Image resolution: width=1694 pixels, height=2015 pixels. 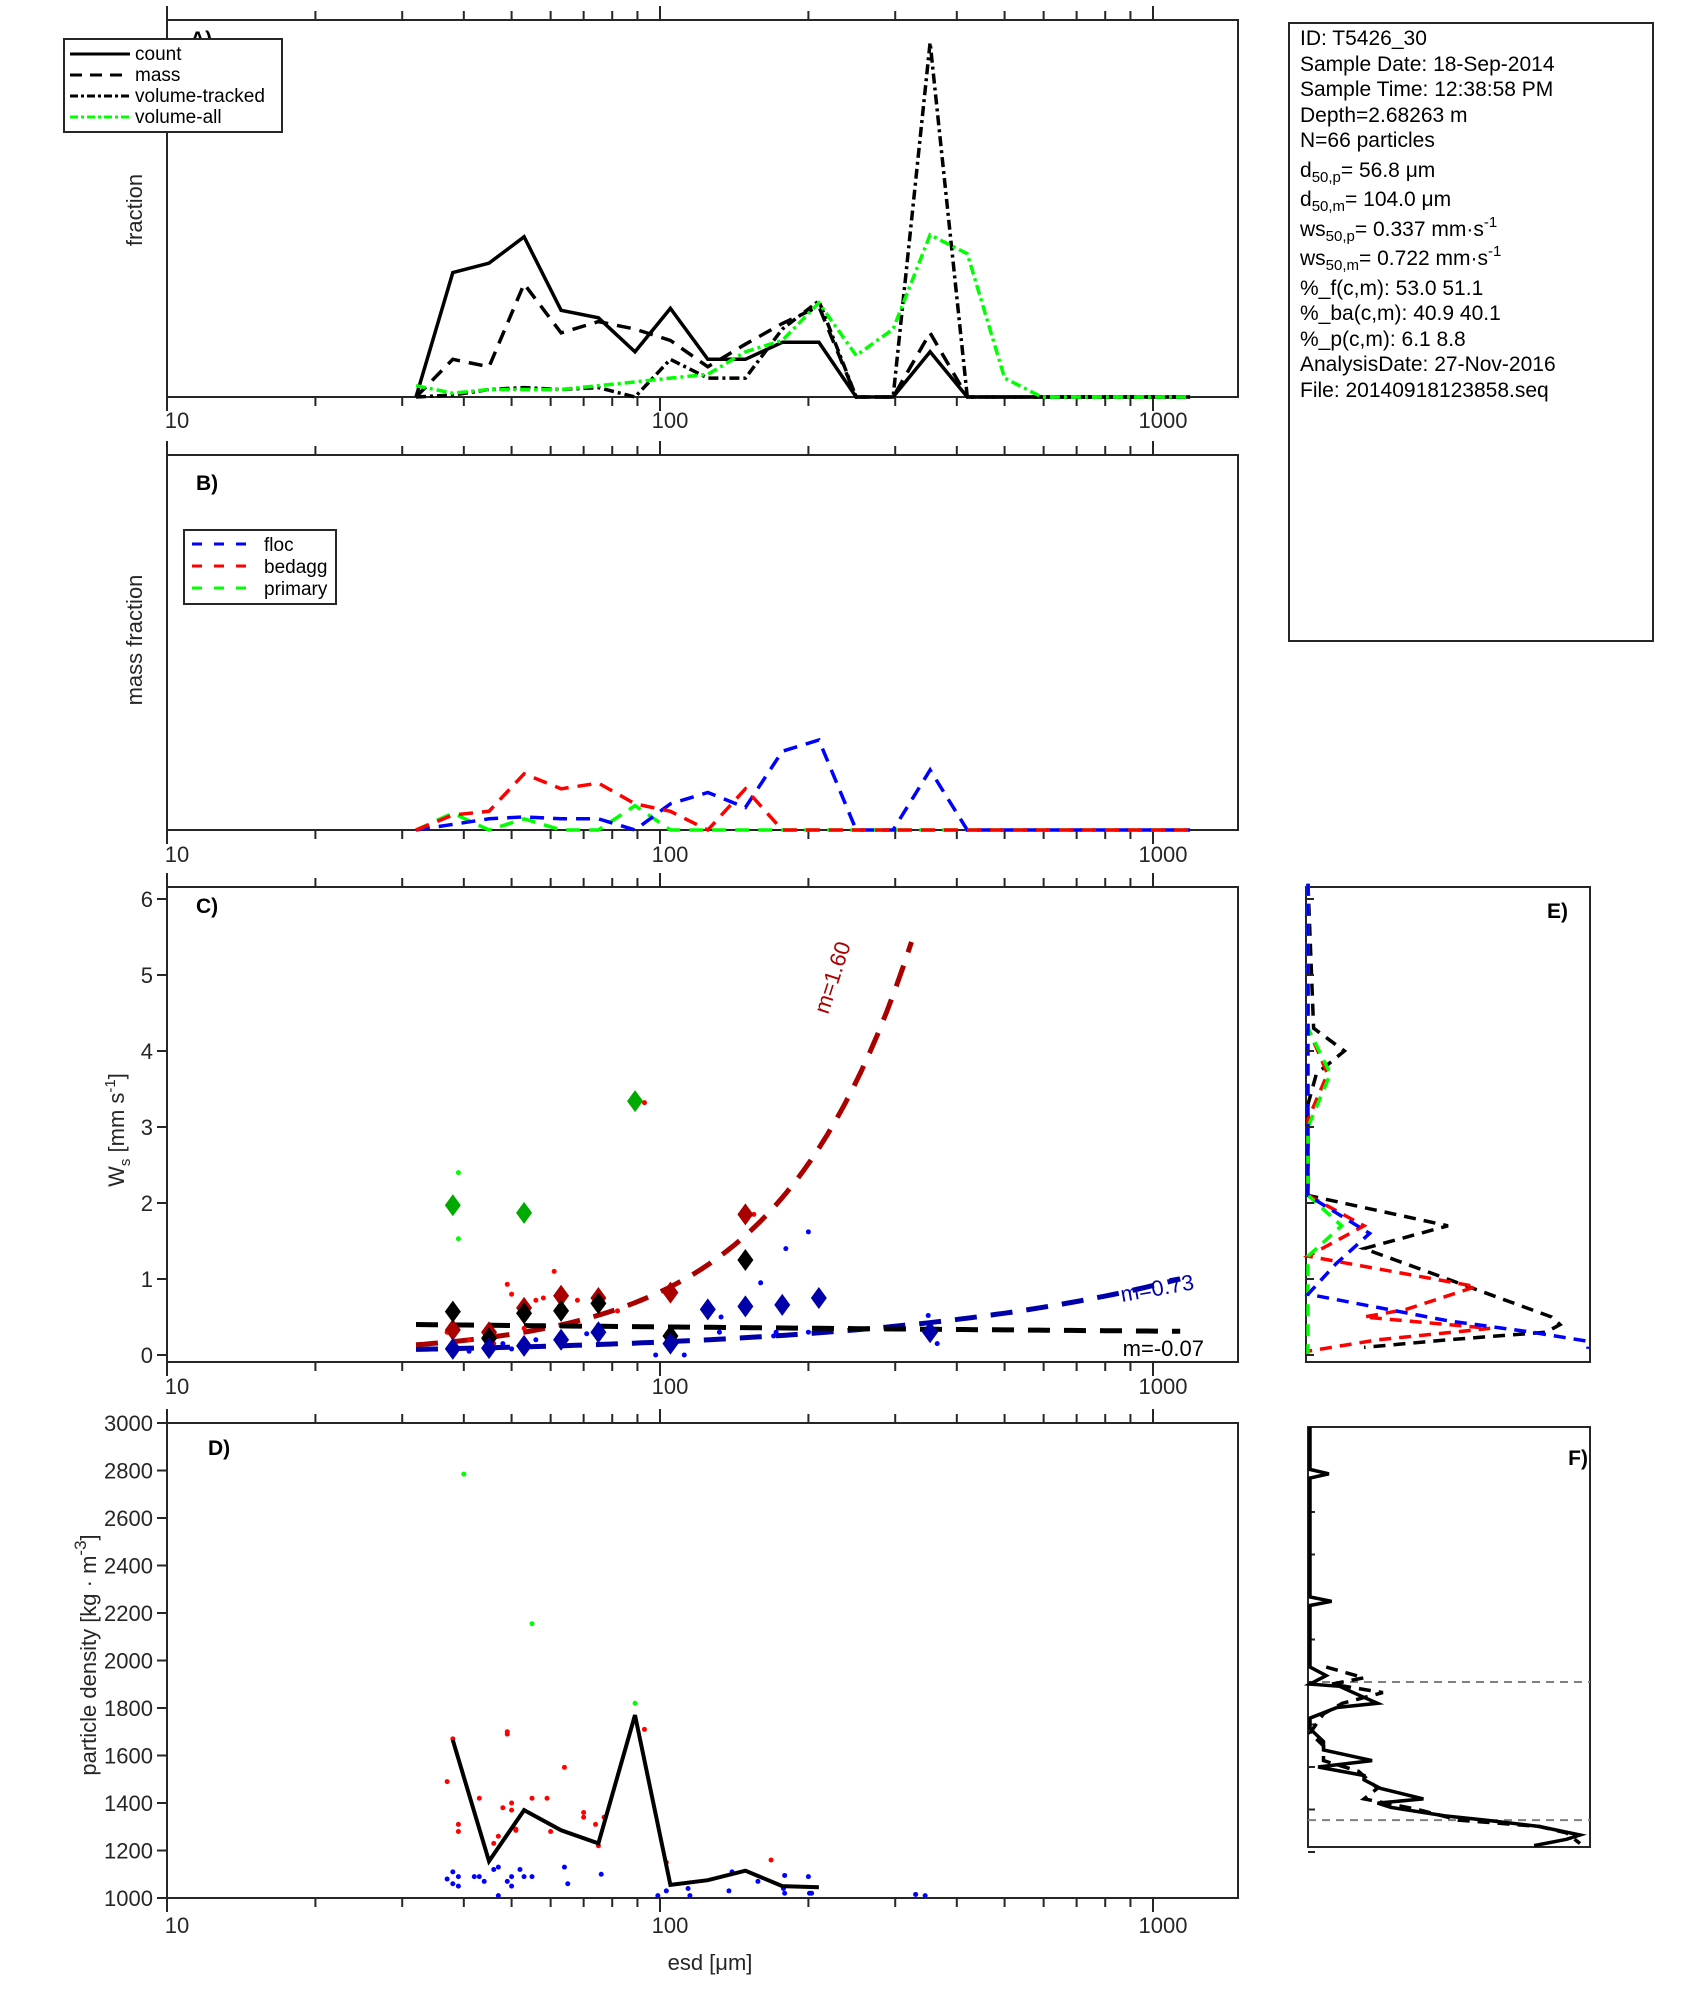 I want to click on ws50m-value: = 0.722 mm·s, so click(x=1423, y=258).